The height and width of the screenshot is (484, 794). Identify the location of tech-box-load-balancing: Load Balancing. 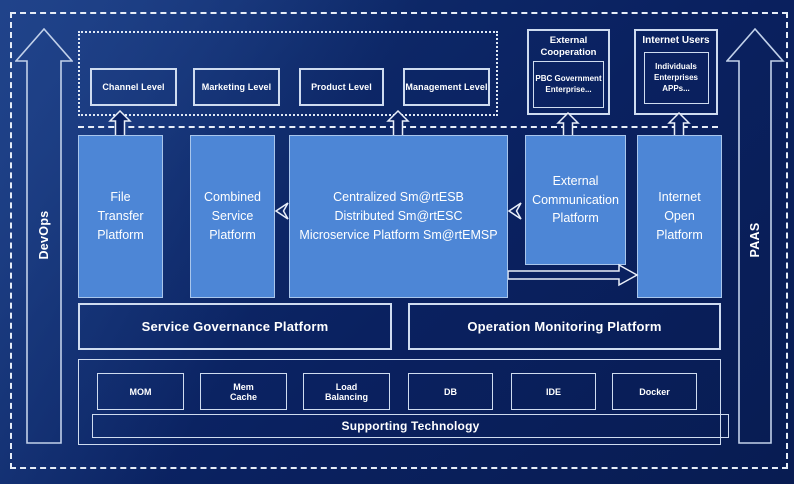
(346, 391).